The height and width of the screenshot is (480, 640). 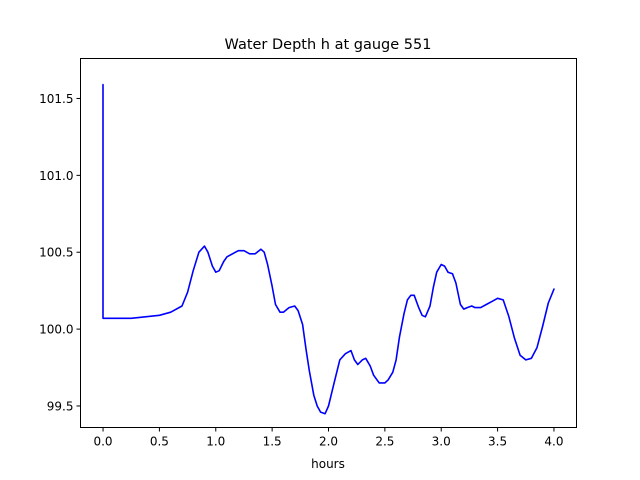 I want to click on y-tick-label: 99.5, so click(x=60, y=406).